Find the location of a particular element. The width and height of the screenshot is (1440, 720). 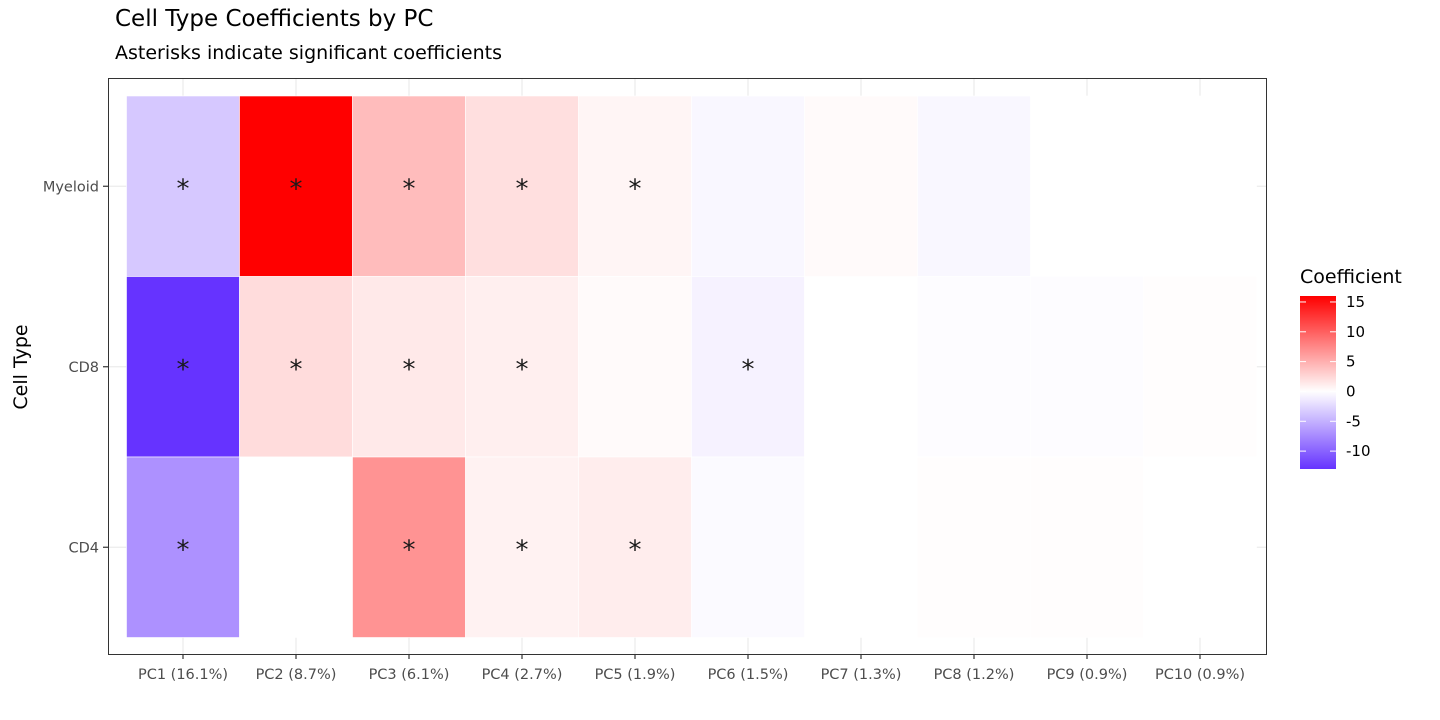

legend-tick-label: -5 is located at coordinates (1353, 421).